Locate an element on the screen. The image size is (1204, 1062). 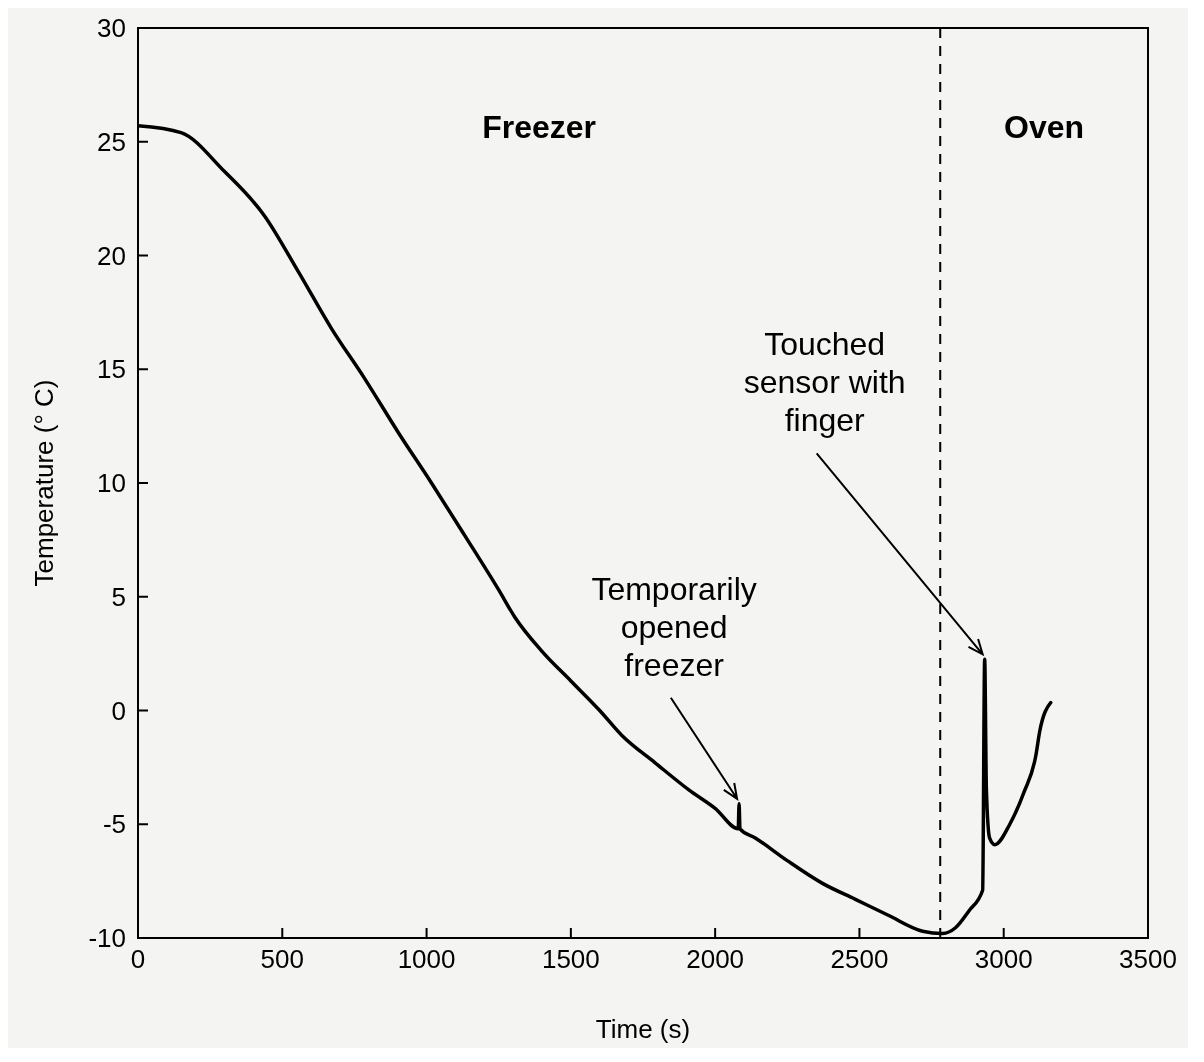
x-tick-label: 3500 is located at coordinates (1148, 959).